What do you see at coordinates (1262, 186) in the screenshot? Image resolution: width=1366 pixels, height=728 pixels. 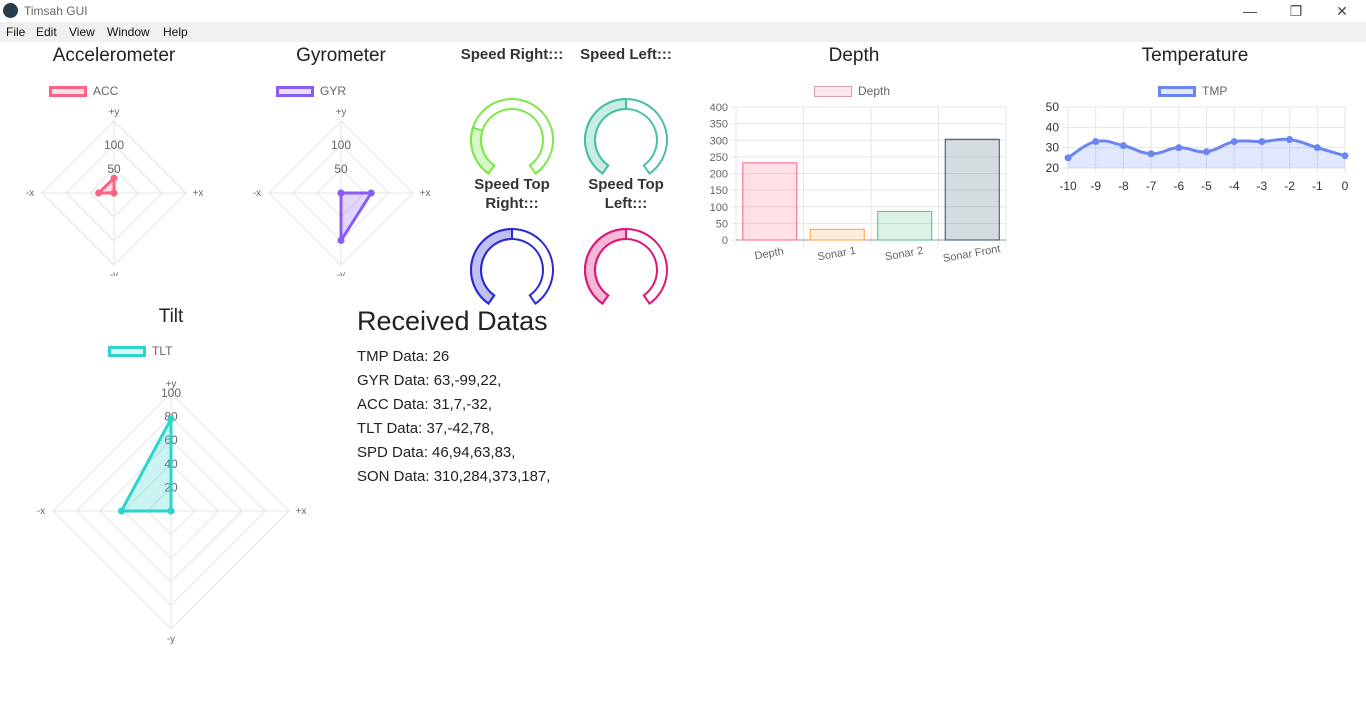 I see `x-tick-label: -3` at bounding box center [1262, 186].